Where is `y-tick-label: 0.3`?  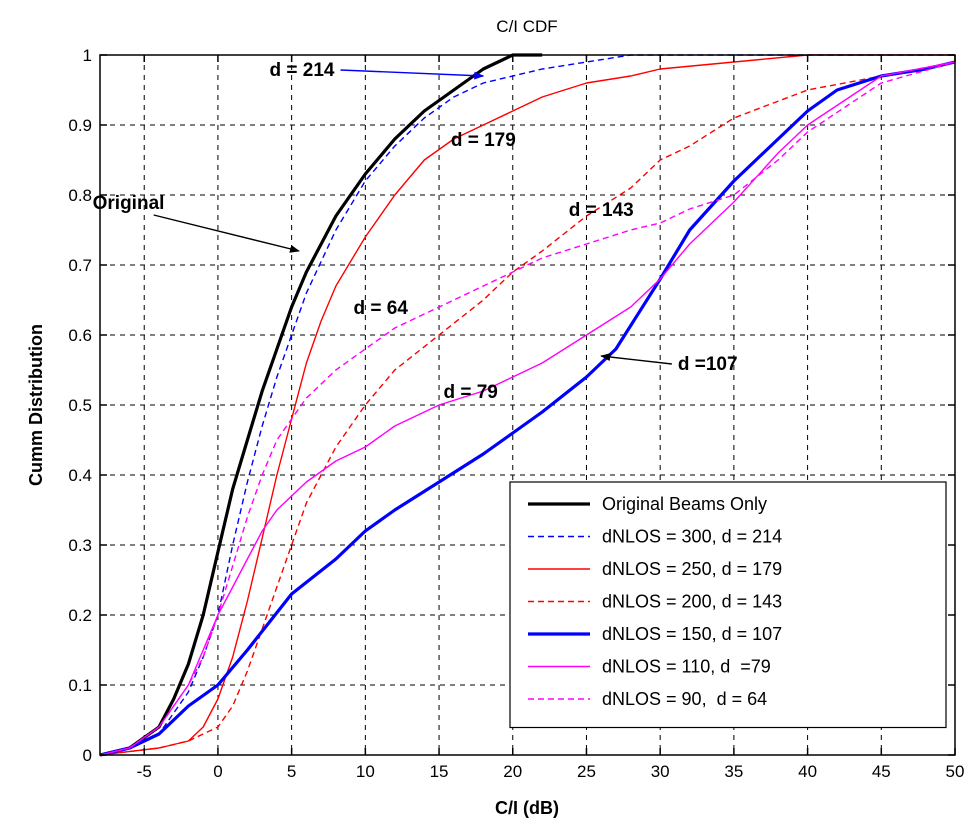 y-tick-label: 0.3 is located at coordinates (80, 545).